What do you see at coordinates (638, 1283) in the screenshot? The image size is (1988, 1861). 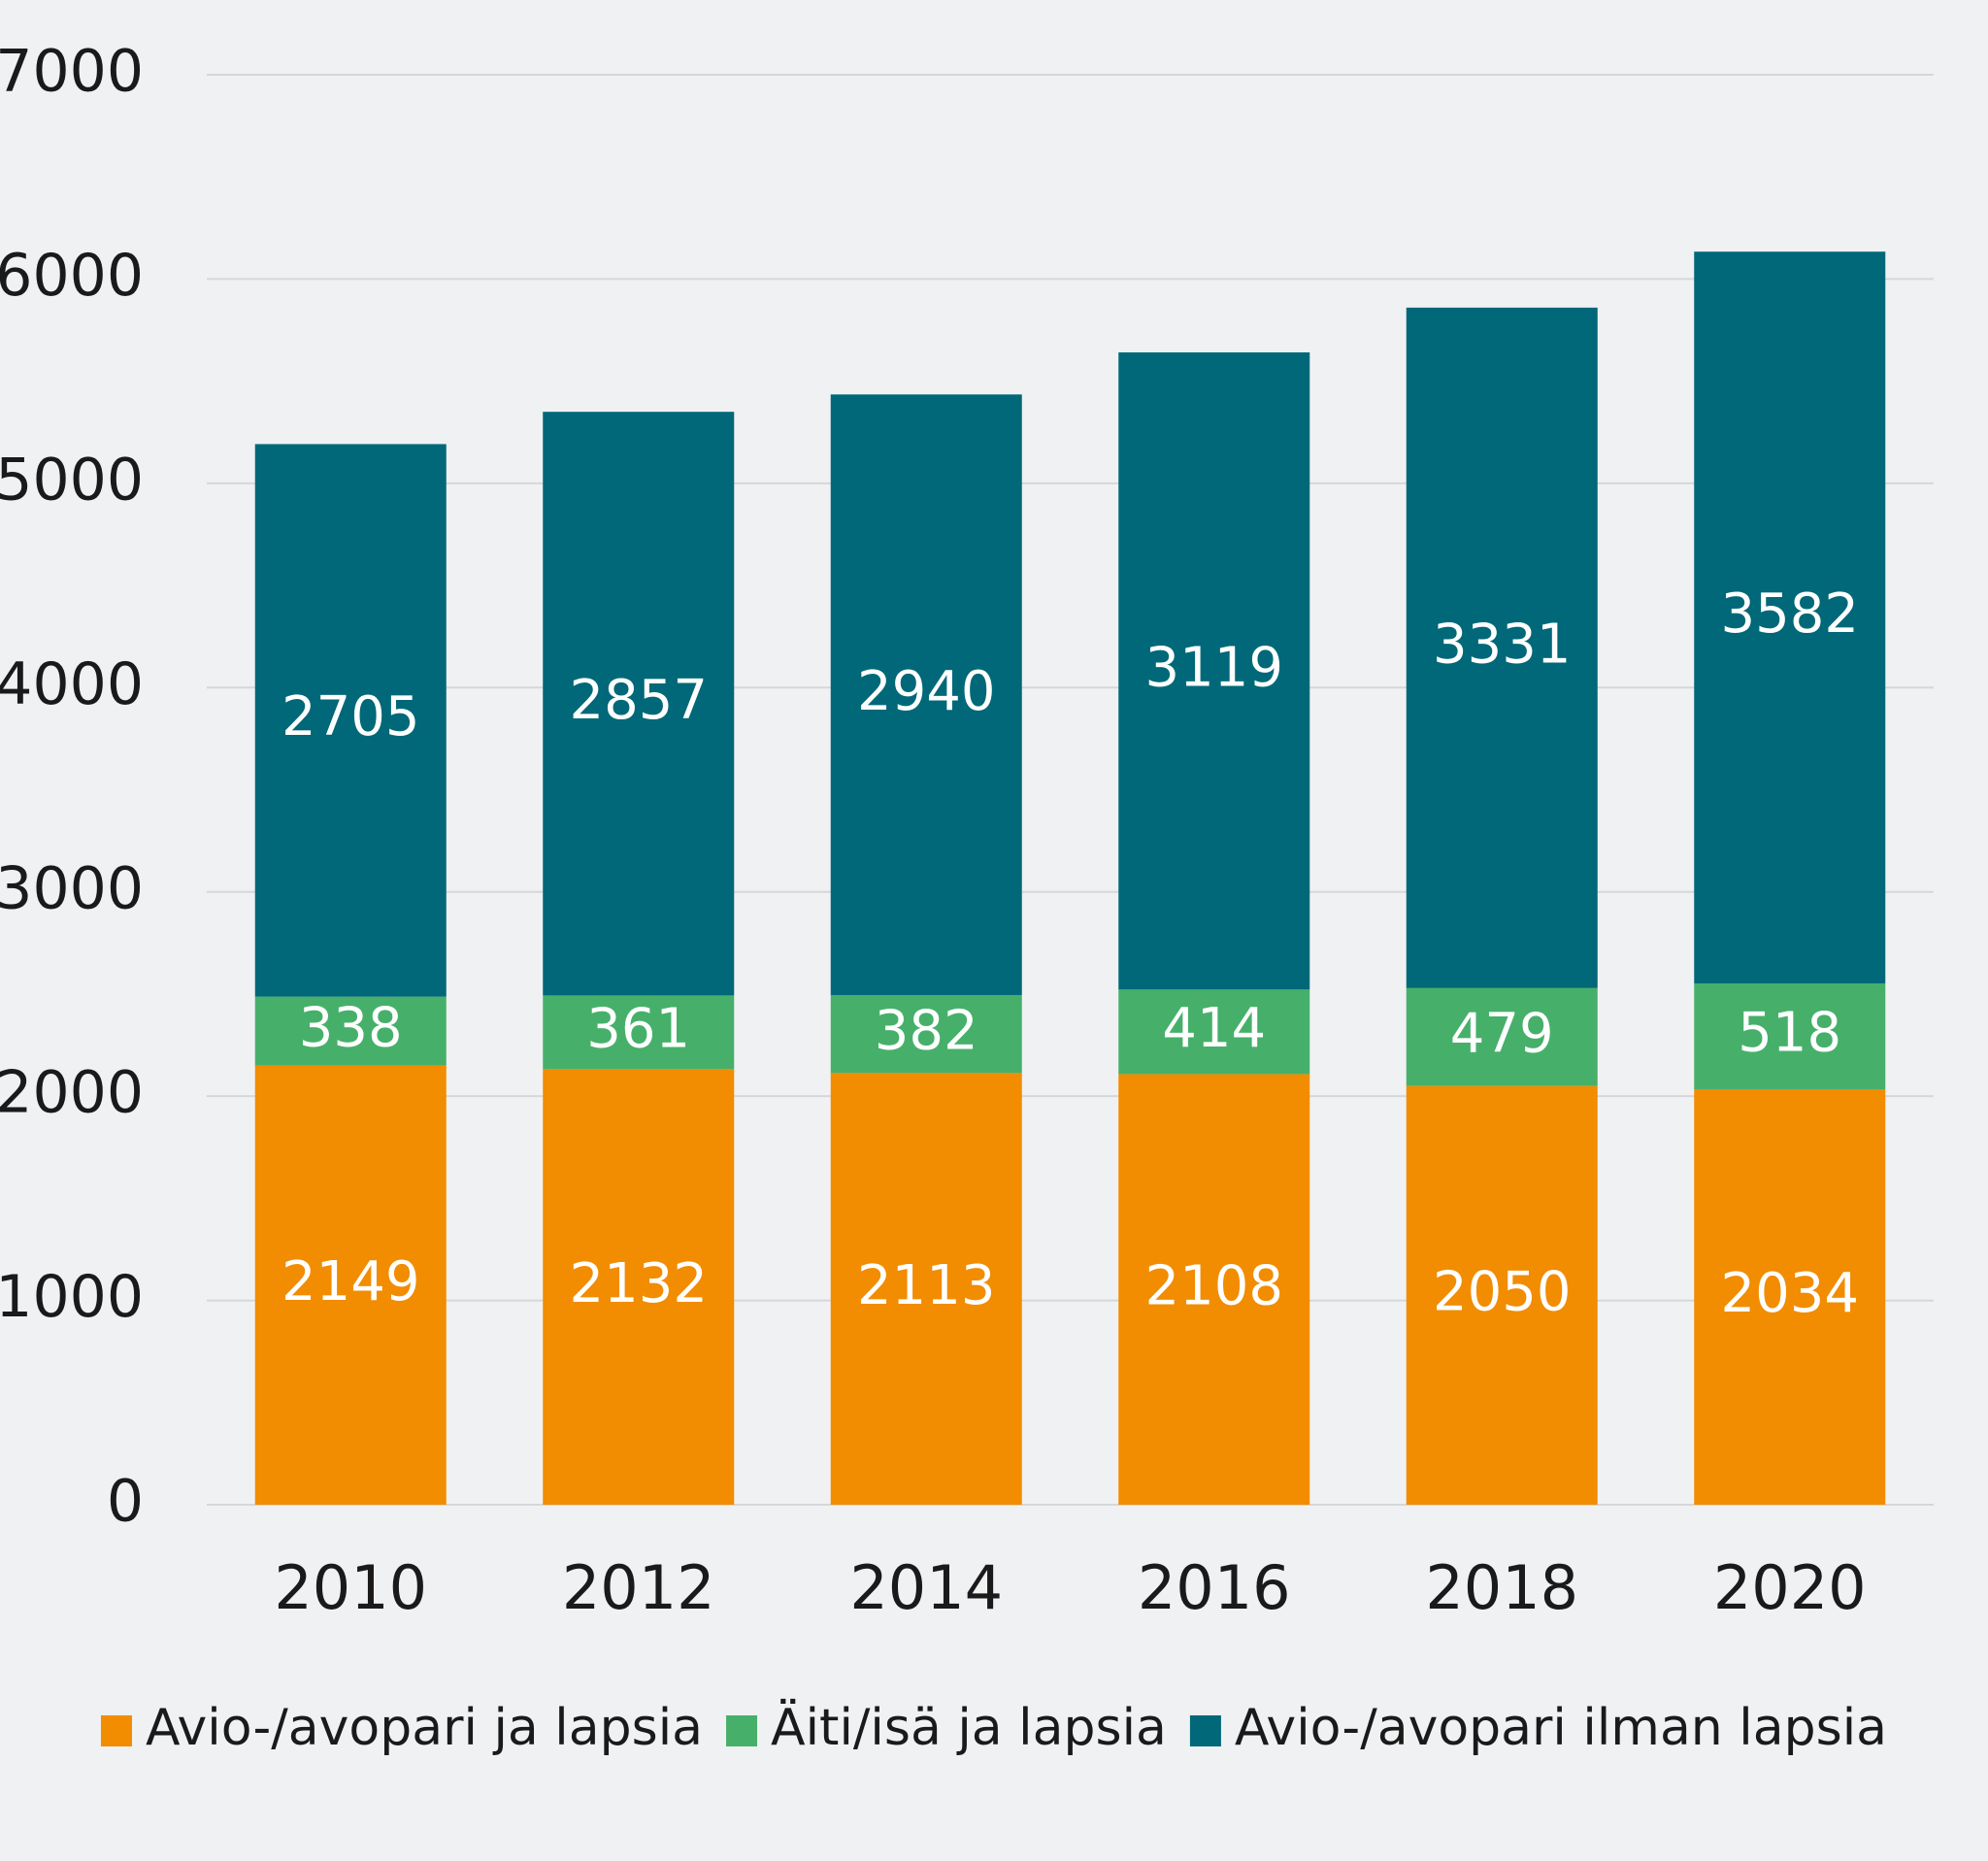 I see `data-label: 2132` at bounding box center [638, 1283].